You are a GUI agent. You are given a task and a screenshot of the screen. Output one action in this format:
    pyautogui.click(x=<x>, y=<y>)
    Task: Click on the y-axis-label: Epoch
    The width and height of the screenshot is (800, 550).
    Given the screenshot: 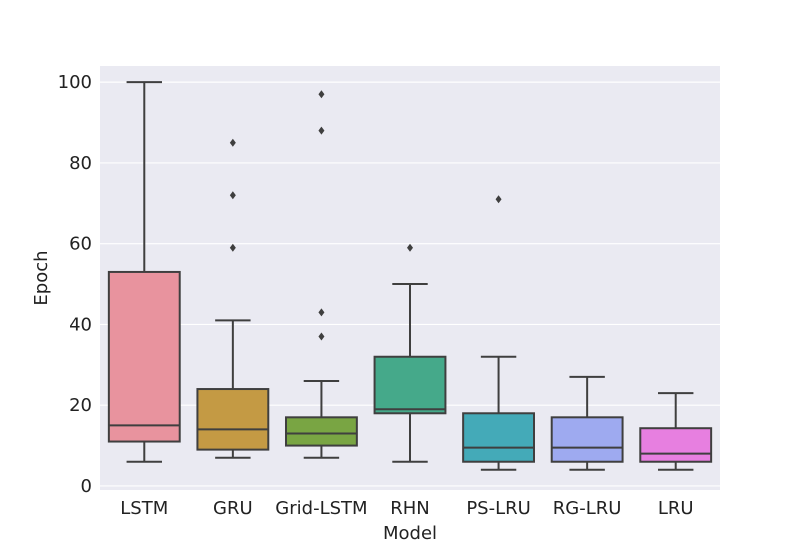 What is the action you would take?
    pyautogui.click(x=41, y=277)
    